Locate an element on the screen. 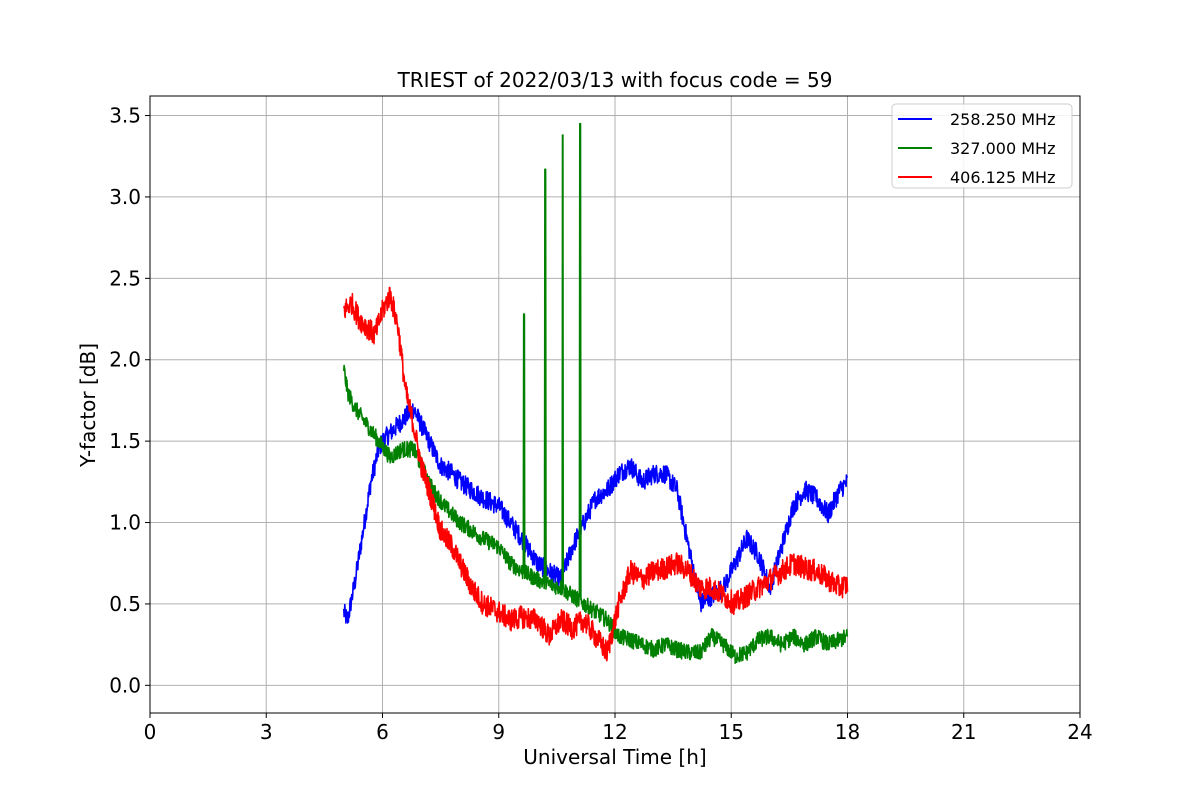 The width and height of the screenshot is (1200, 800). x-axis-label: Universal Time [h] is located at coordinates (614, 757).